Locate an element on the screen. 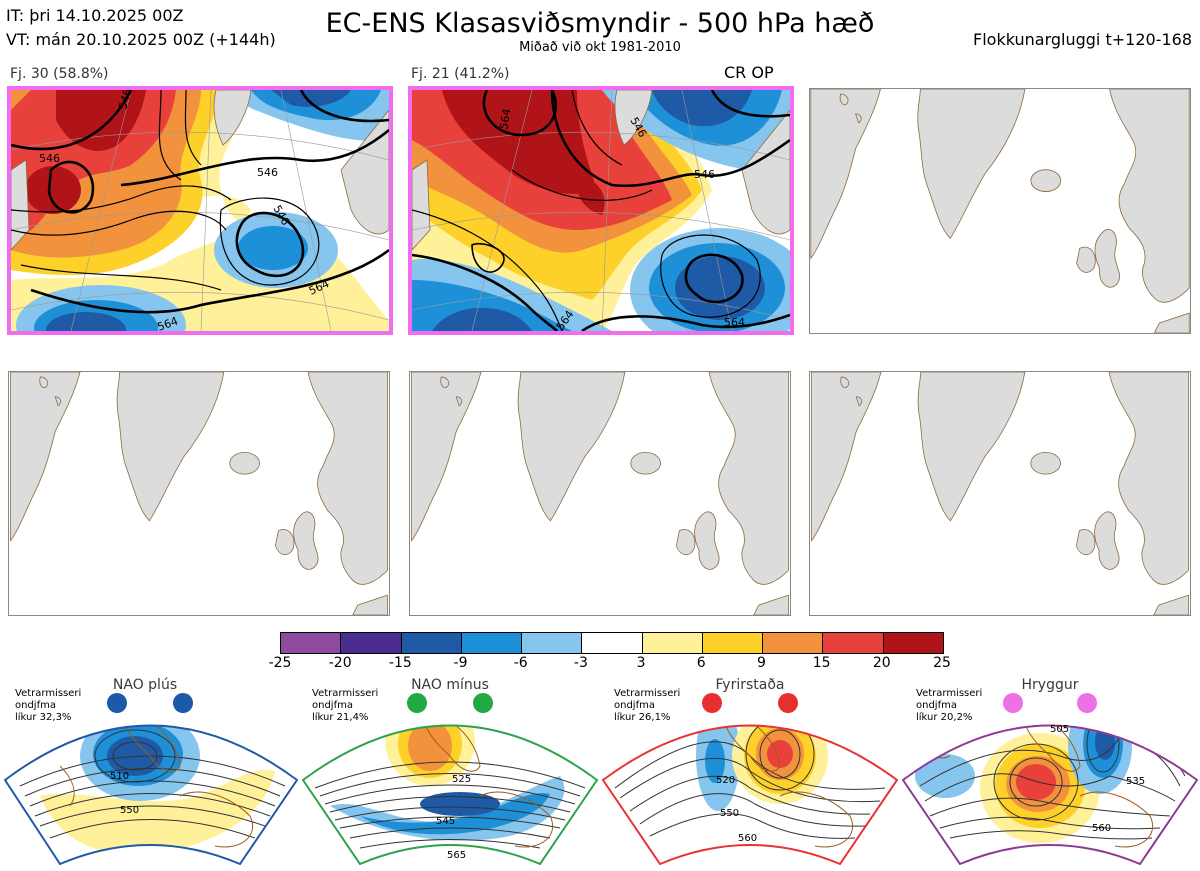 The height and width of the screenshot is (871, 1200). graticule is located at coordinates (200, 210).